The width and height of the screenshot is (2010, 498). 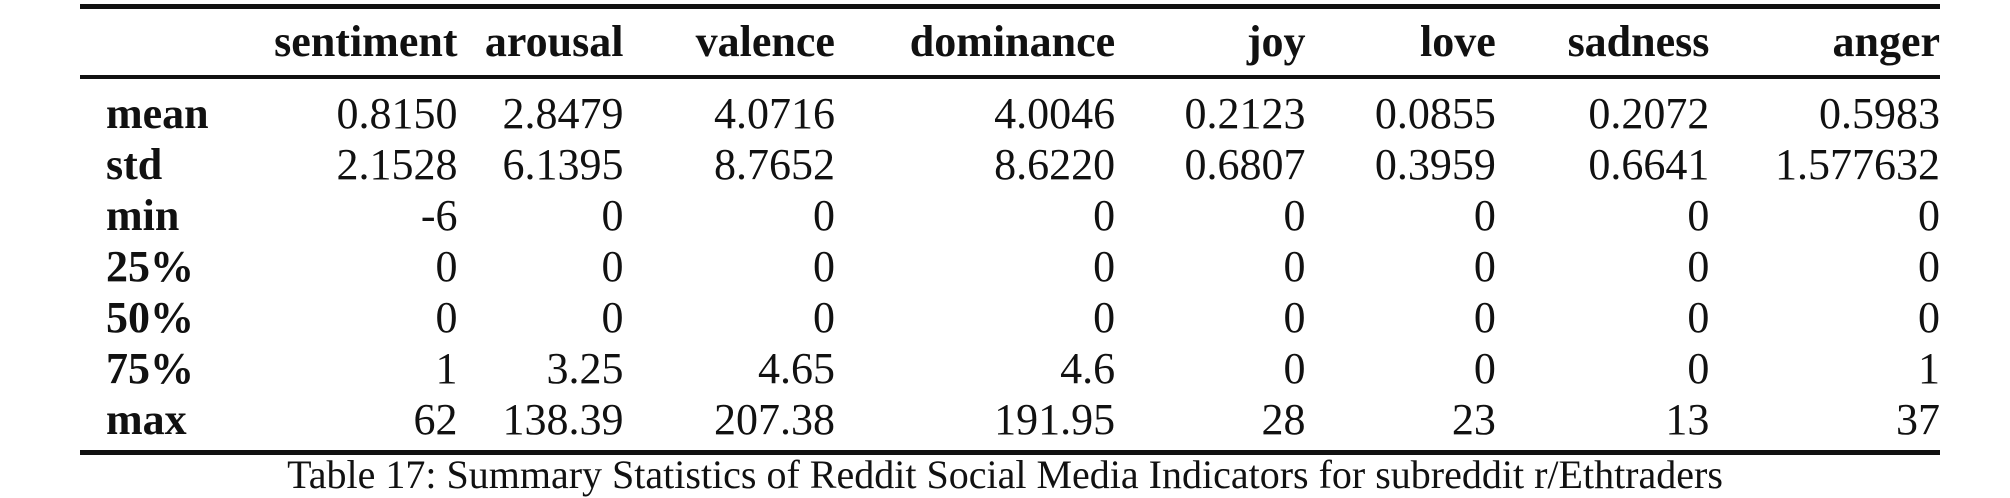 What do you see at coordinates (143, 215) in the screenshot?
I see `row-label-min: min` at bounding box center [143, 215].